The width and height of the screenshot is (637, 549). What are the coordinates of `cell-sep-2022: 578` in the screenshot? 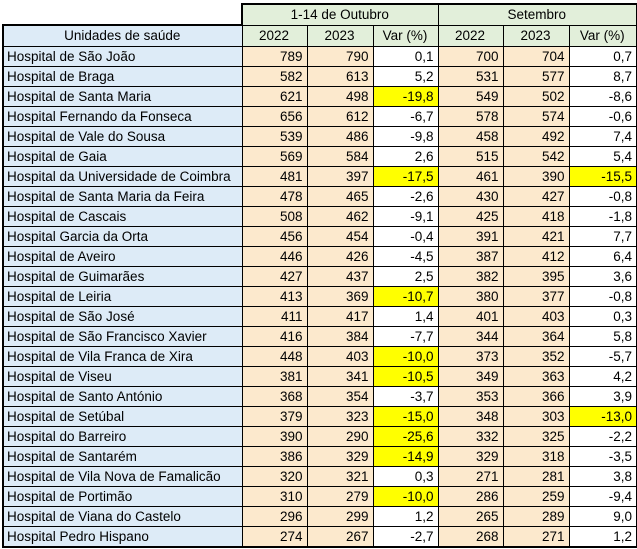 It's located at (470, 116).